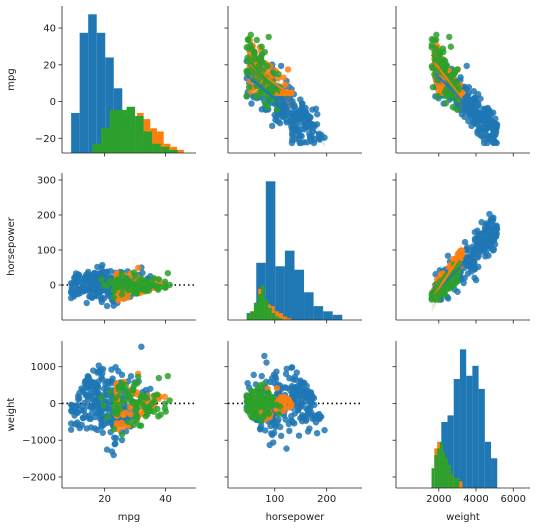 Image resolution: width=539 pixels, height=528 pixels. I want to click on fit-line-s1, so click(466, 261).